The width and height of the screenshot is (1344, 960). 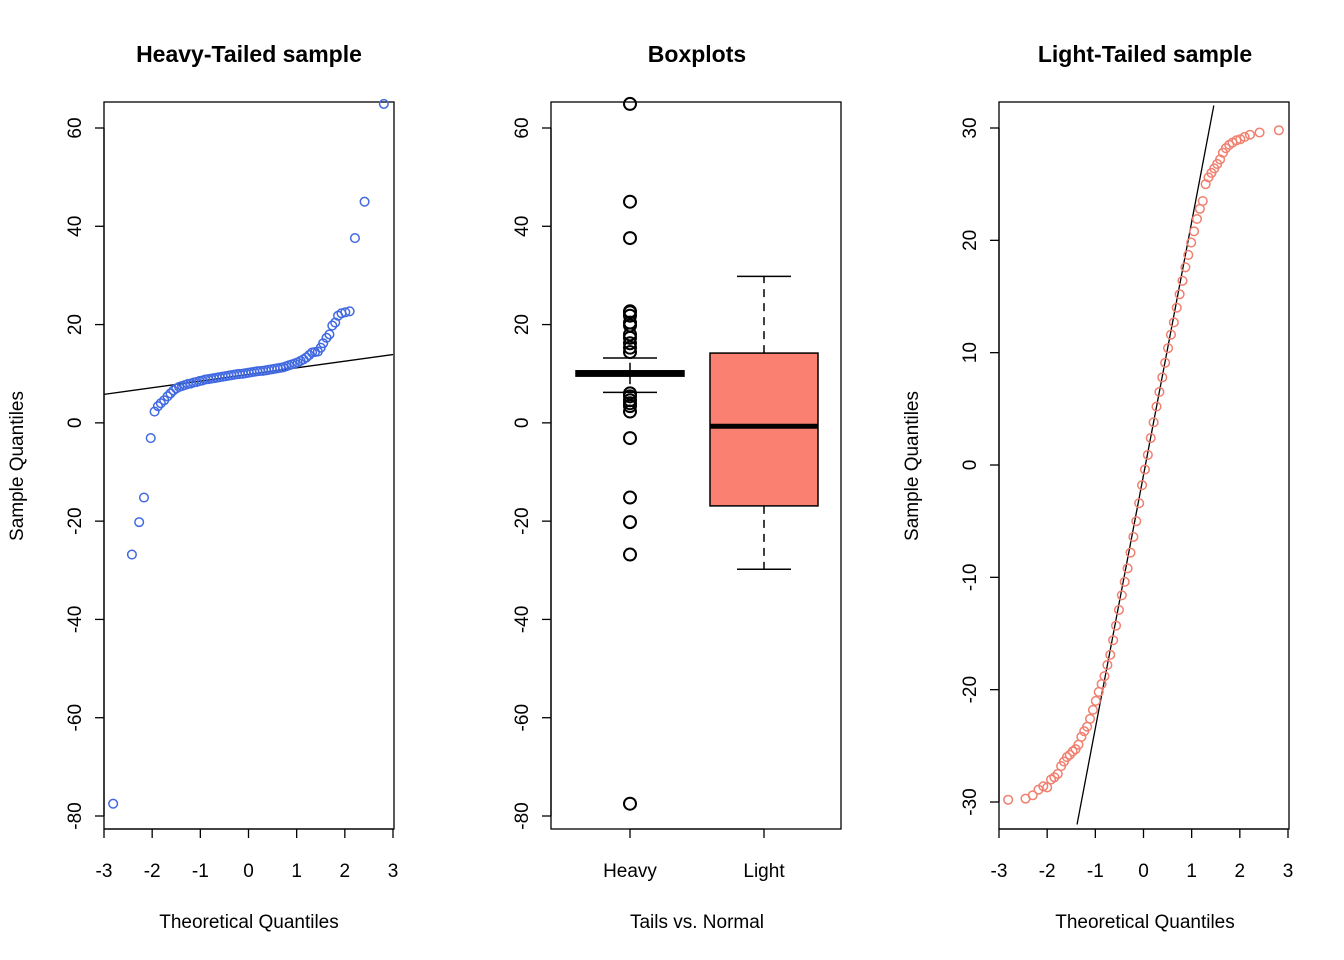 I want to click on data-points, so click(x=1143, y=465).